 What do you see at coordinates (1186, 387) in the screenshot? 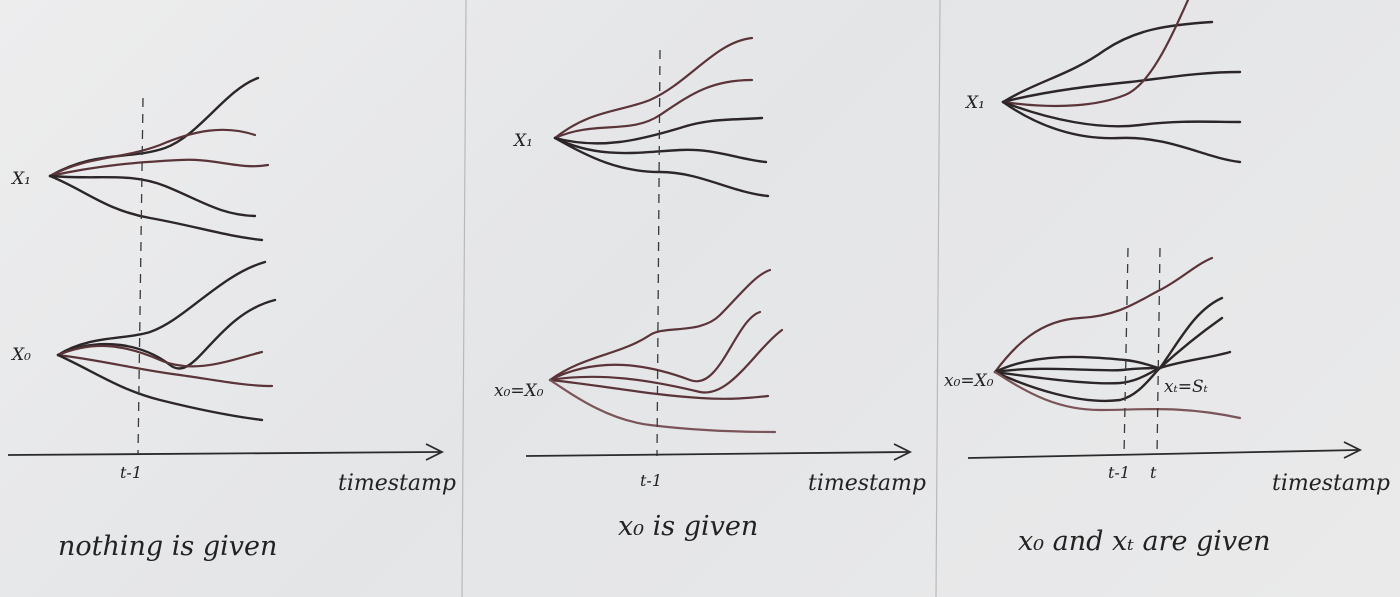
I see `xt-label: xₜ=Sₜ` at bounding box center [1186, 387].